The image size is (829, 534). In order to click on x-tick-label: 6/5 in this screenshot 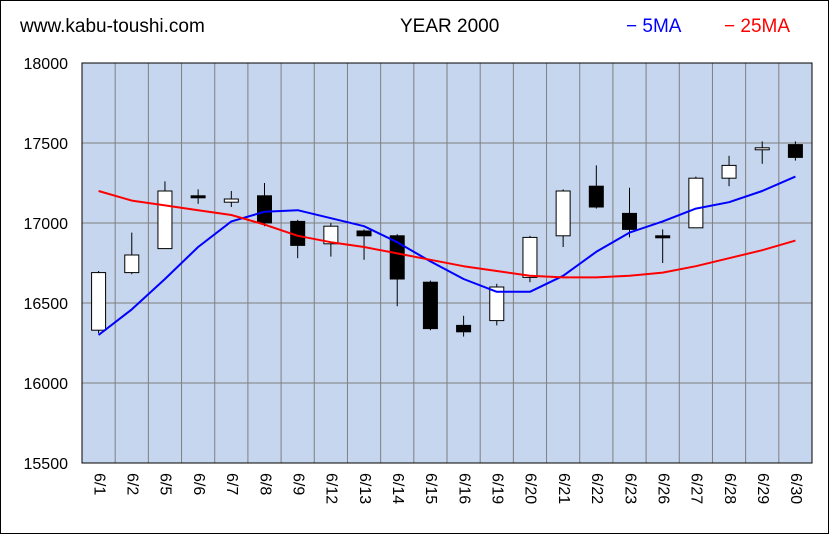, I will do `click(165, 484)`.